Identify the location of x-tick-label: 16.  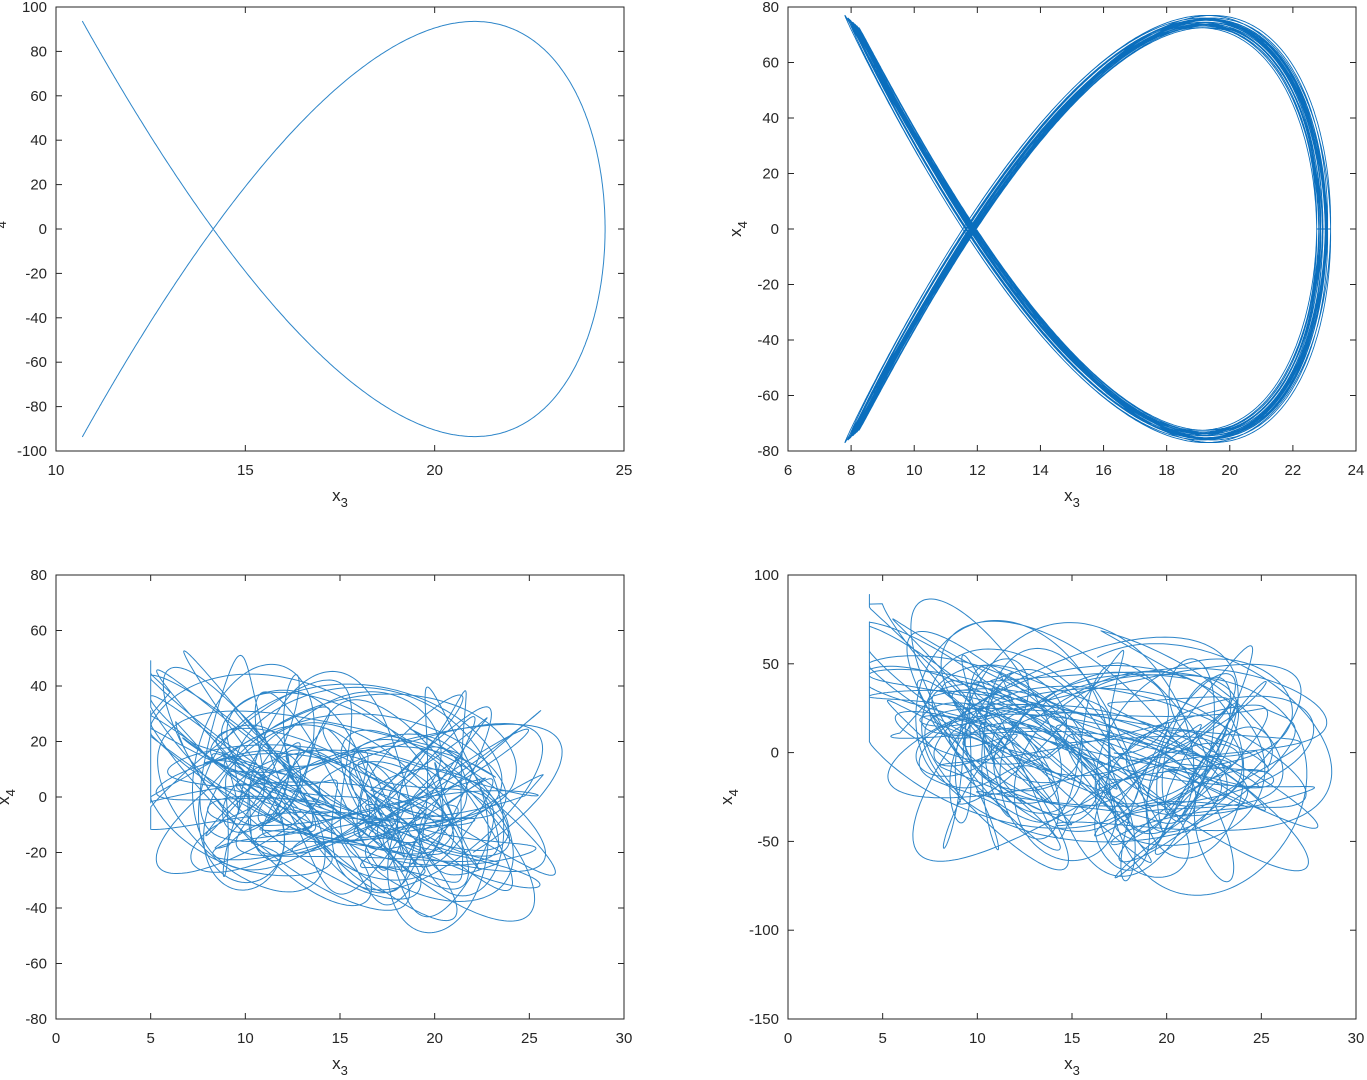
(1103, 470).